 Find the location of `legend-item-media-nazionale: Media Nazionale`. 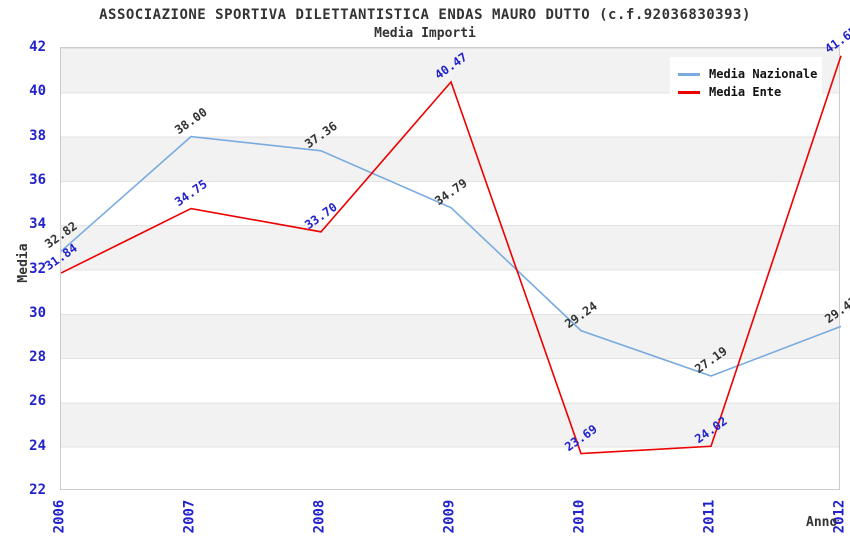

legend-item-media-nazionale: Media Nazionale is located at coordinates (748, 74).